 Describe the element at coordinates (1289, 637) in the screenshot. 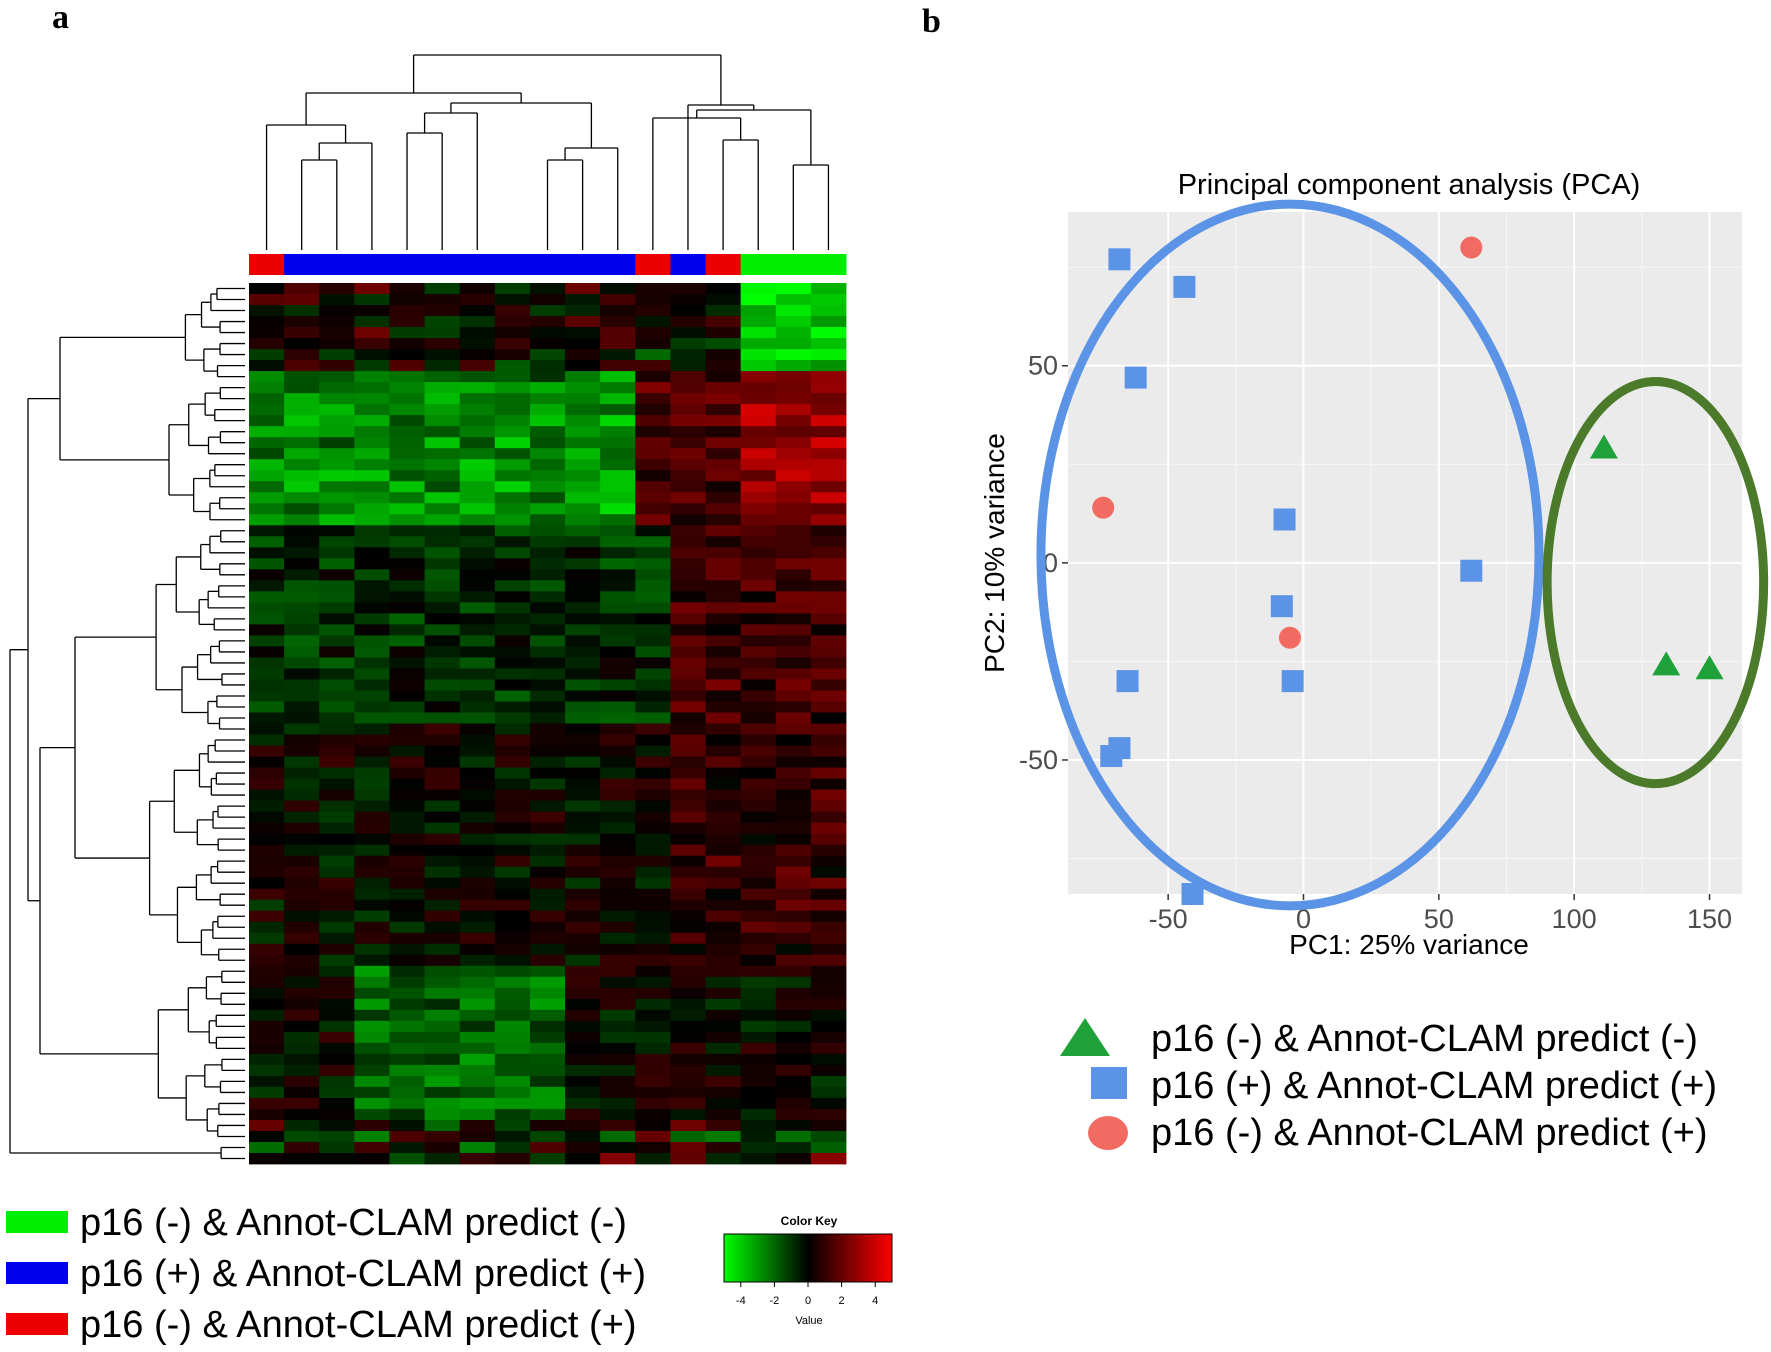

I see `pca-point-circle` at that location.